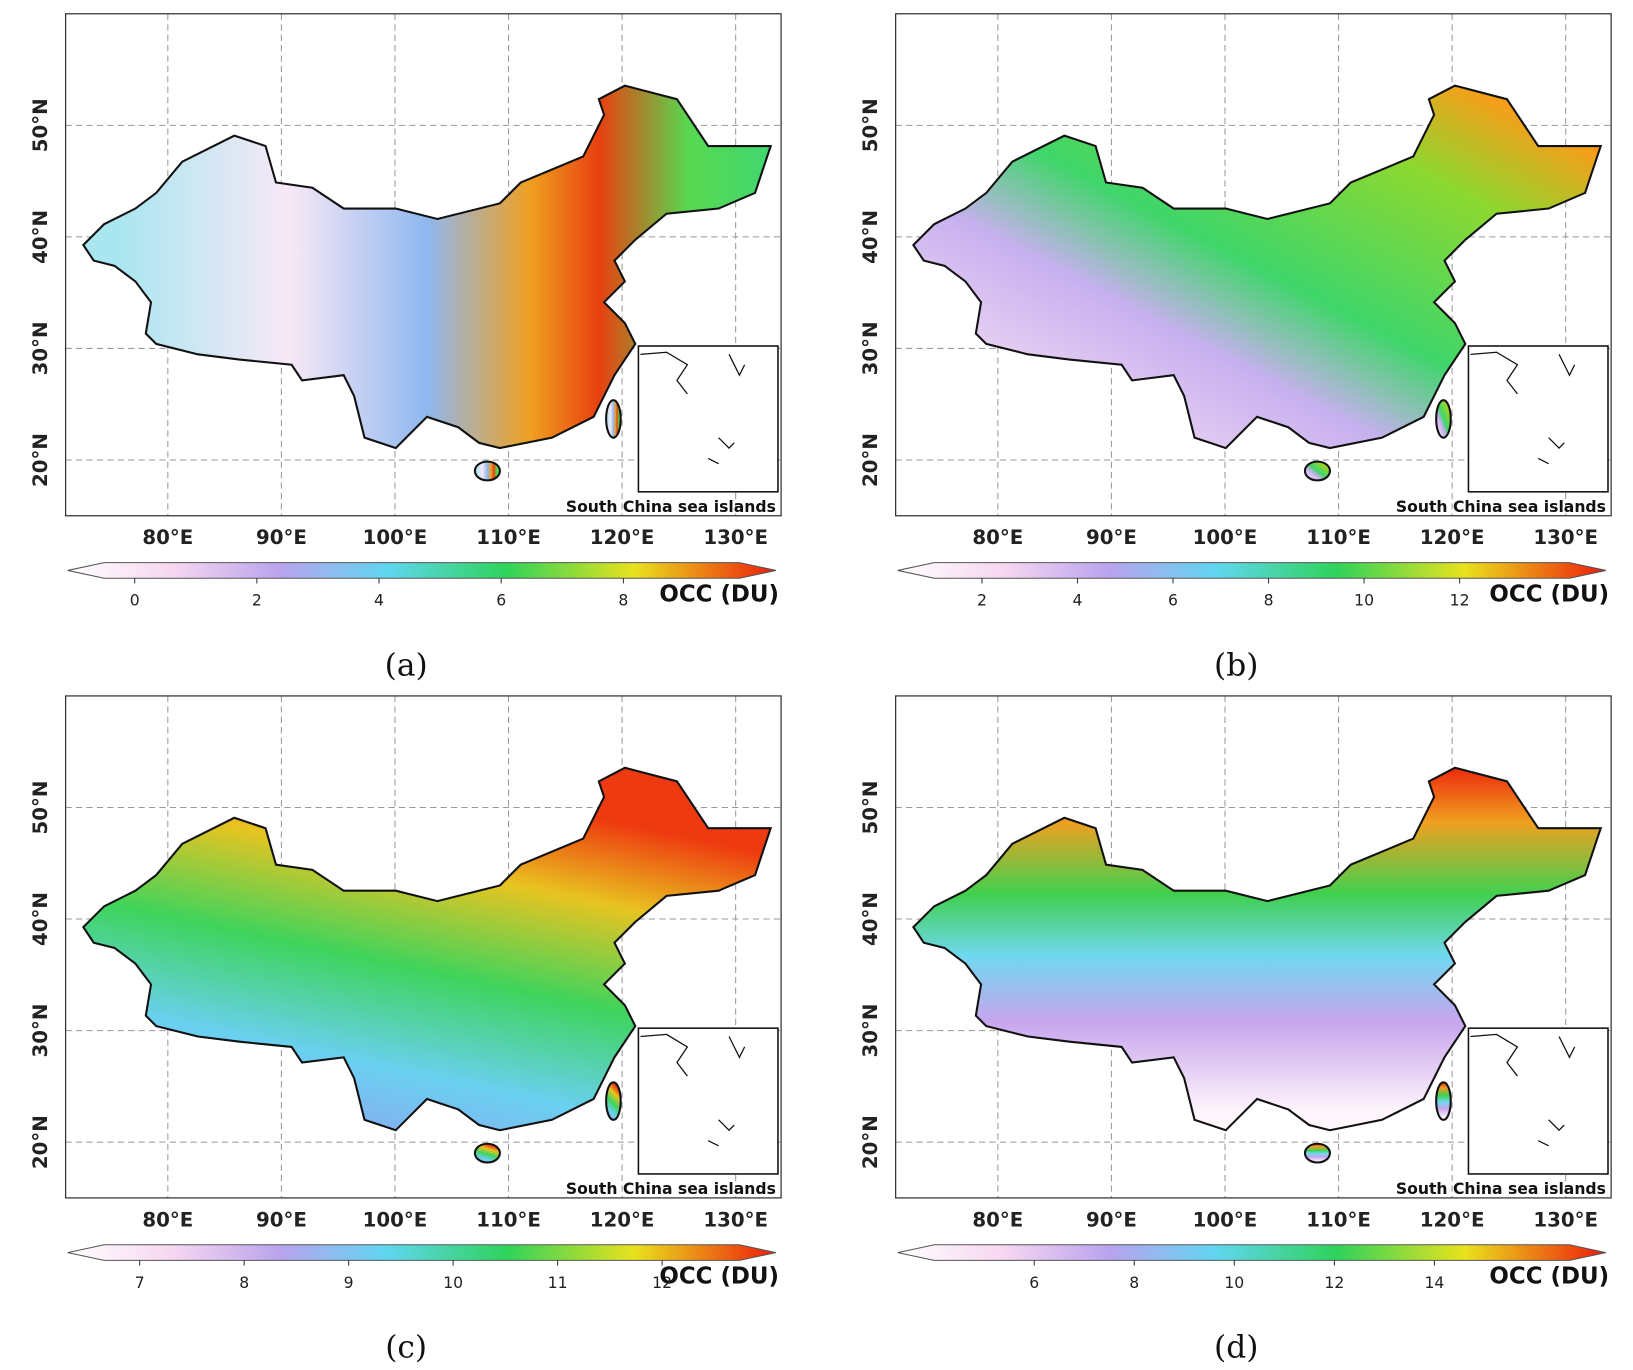  What do you see at coordinates (1434, 1283) in the screenshot?
I see `colorbar-tick-label: 14` at bounding box center [1434, 1283].